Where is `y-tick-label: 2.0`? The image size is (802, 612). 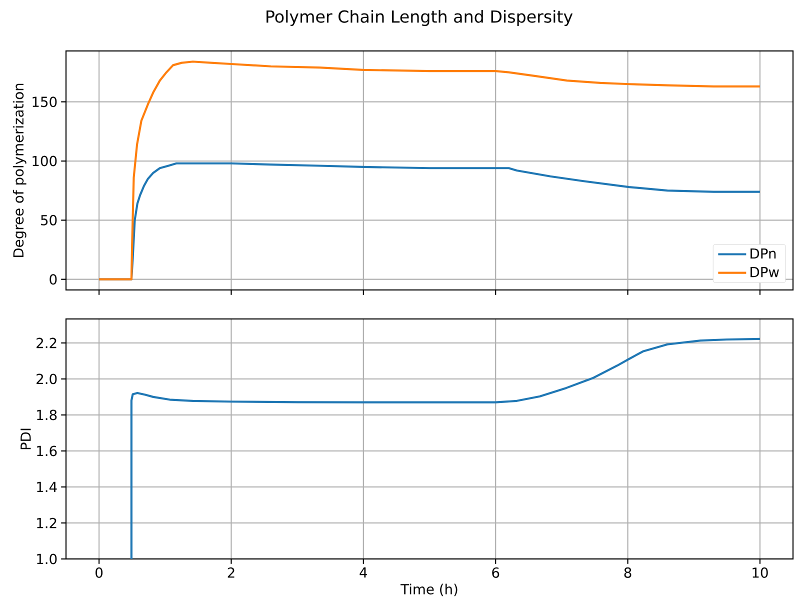
y-tick-label: 2.0 is located at coordinates (46, 379).